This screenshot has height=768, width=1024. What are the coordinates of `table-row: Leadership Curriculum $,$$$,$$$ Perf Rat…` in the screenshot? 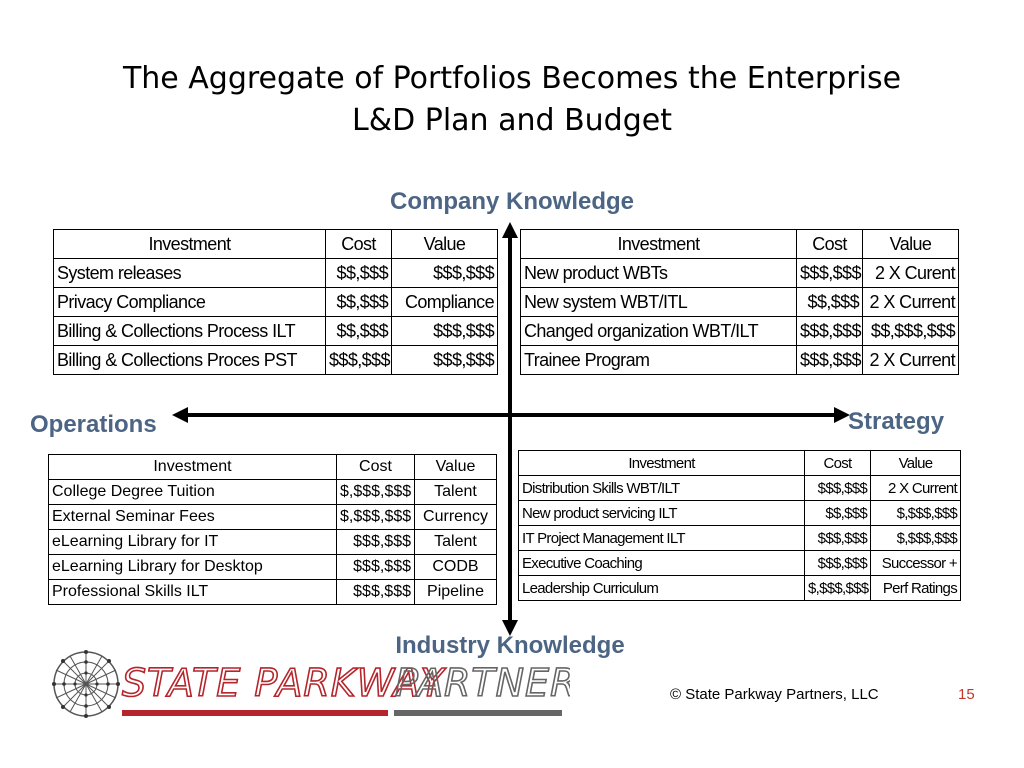 It's located at (739, 588).